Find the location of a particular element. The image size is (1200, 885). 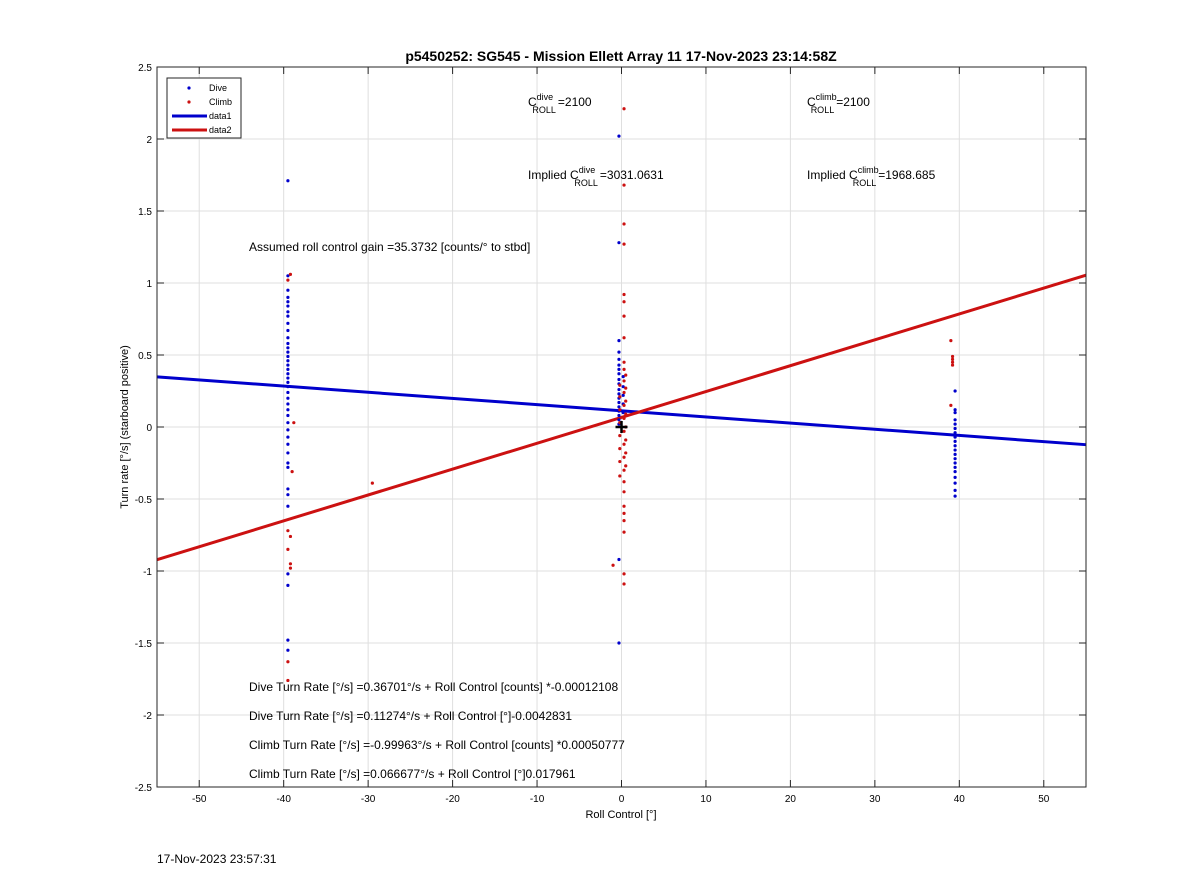

y-tick-label: -2 is located at coordinates (147, 716).